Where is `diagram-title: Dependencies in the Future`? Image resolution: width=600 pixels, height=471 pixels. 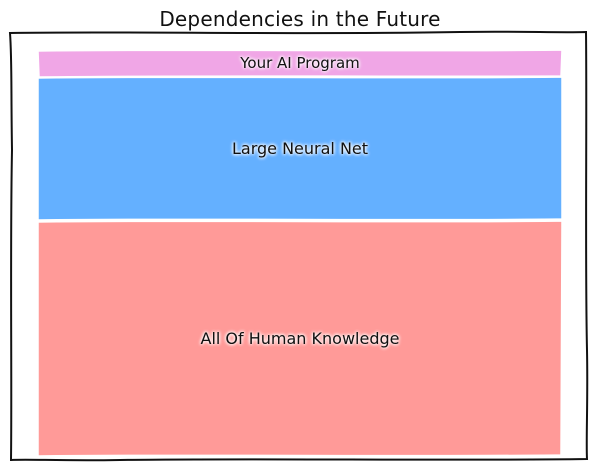
diagram-title: Dependencies in the Future is located at coordinates (300, 19).